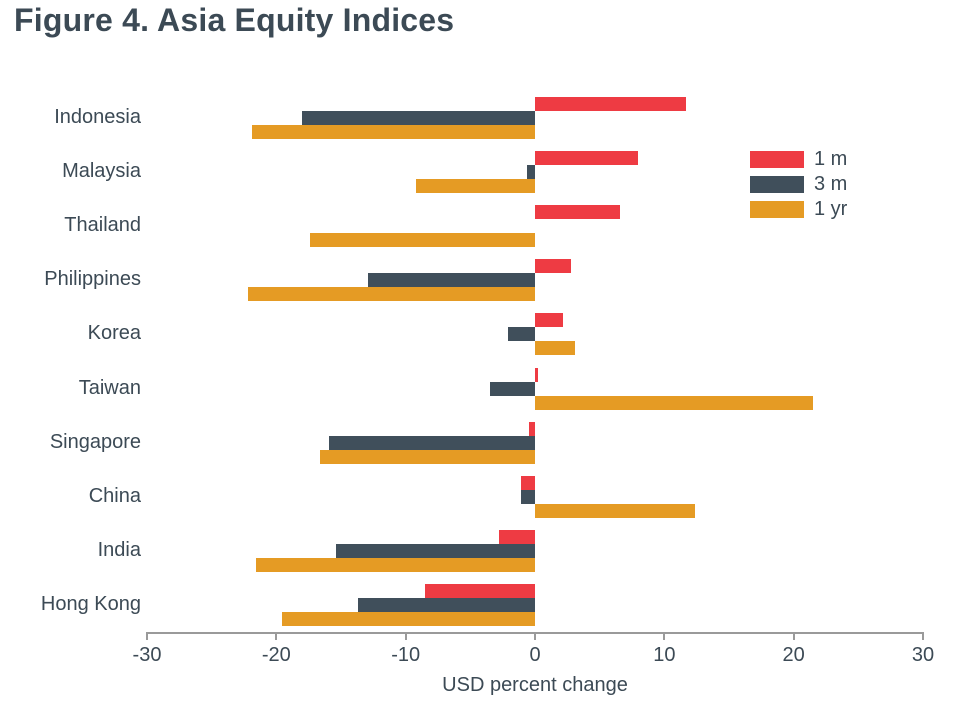 This screenshot has width=960, height=720. What do you see at coordinates (92, 279) in the screenshot?
I see `category-label-philippines: Philippines` at bounding box center [92, 279].